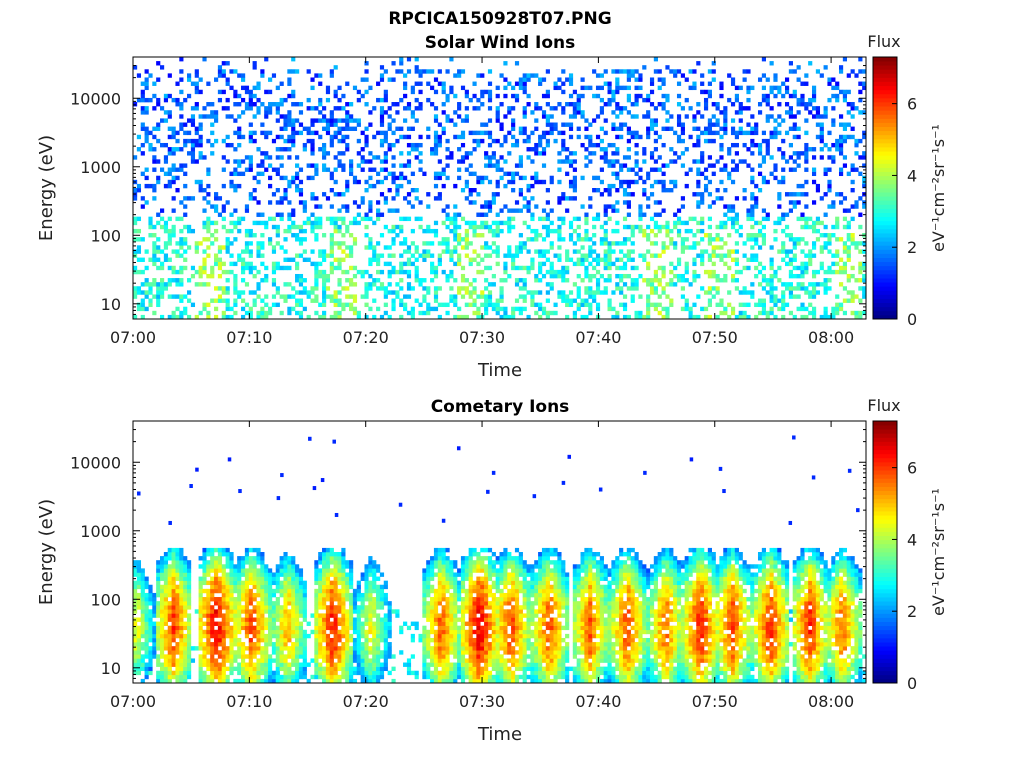 The height and width of the screenshot is (768, 1024). I want to click on y-tick-label: 1000, so click(100, 167).